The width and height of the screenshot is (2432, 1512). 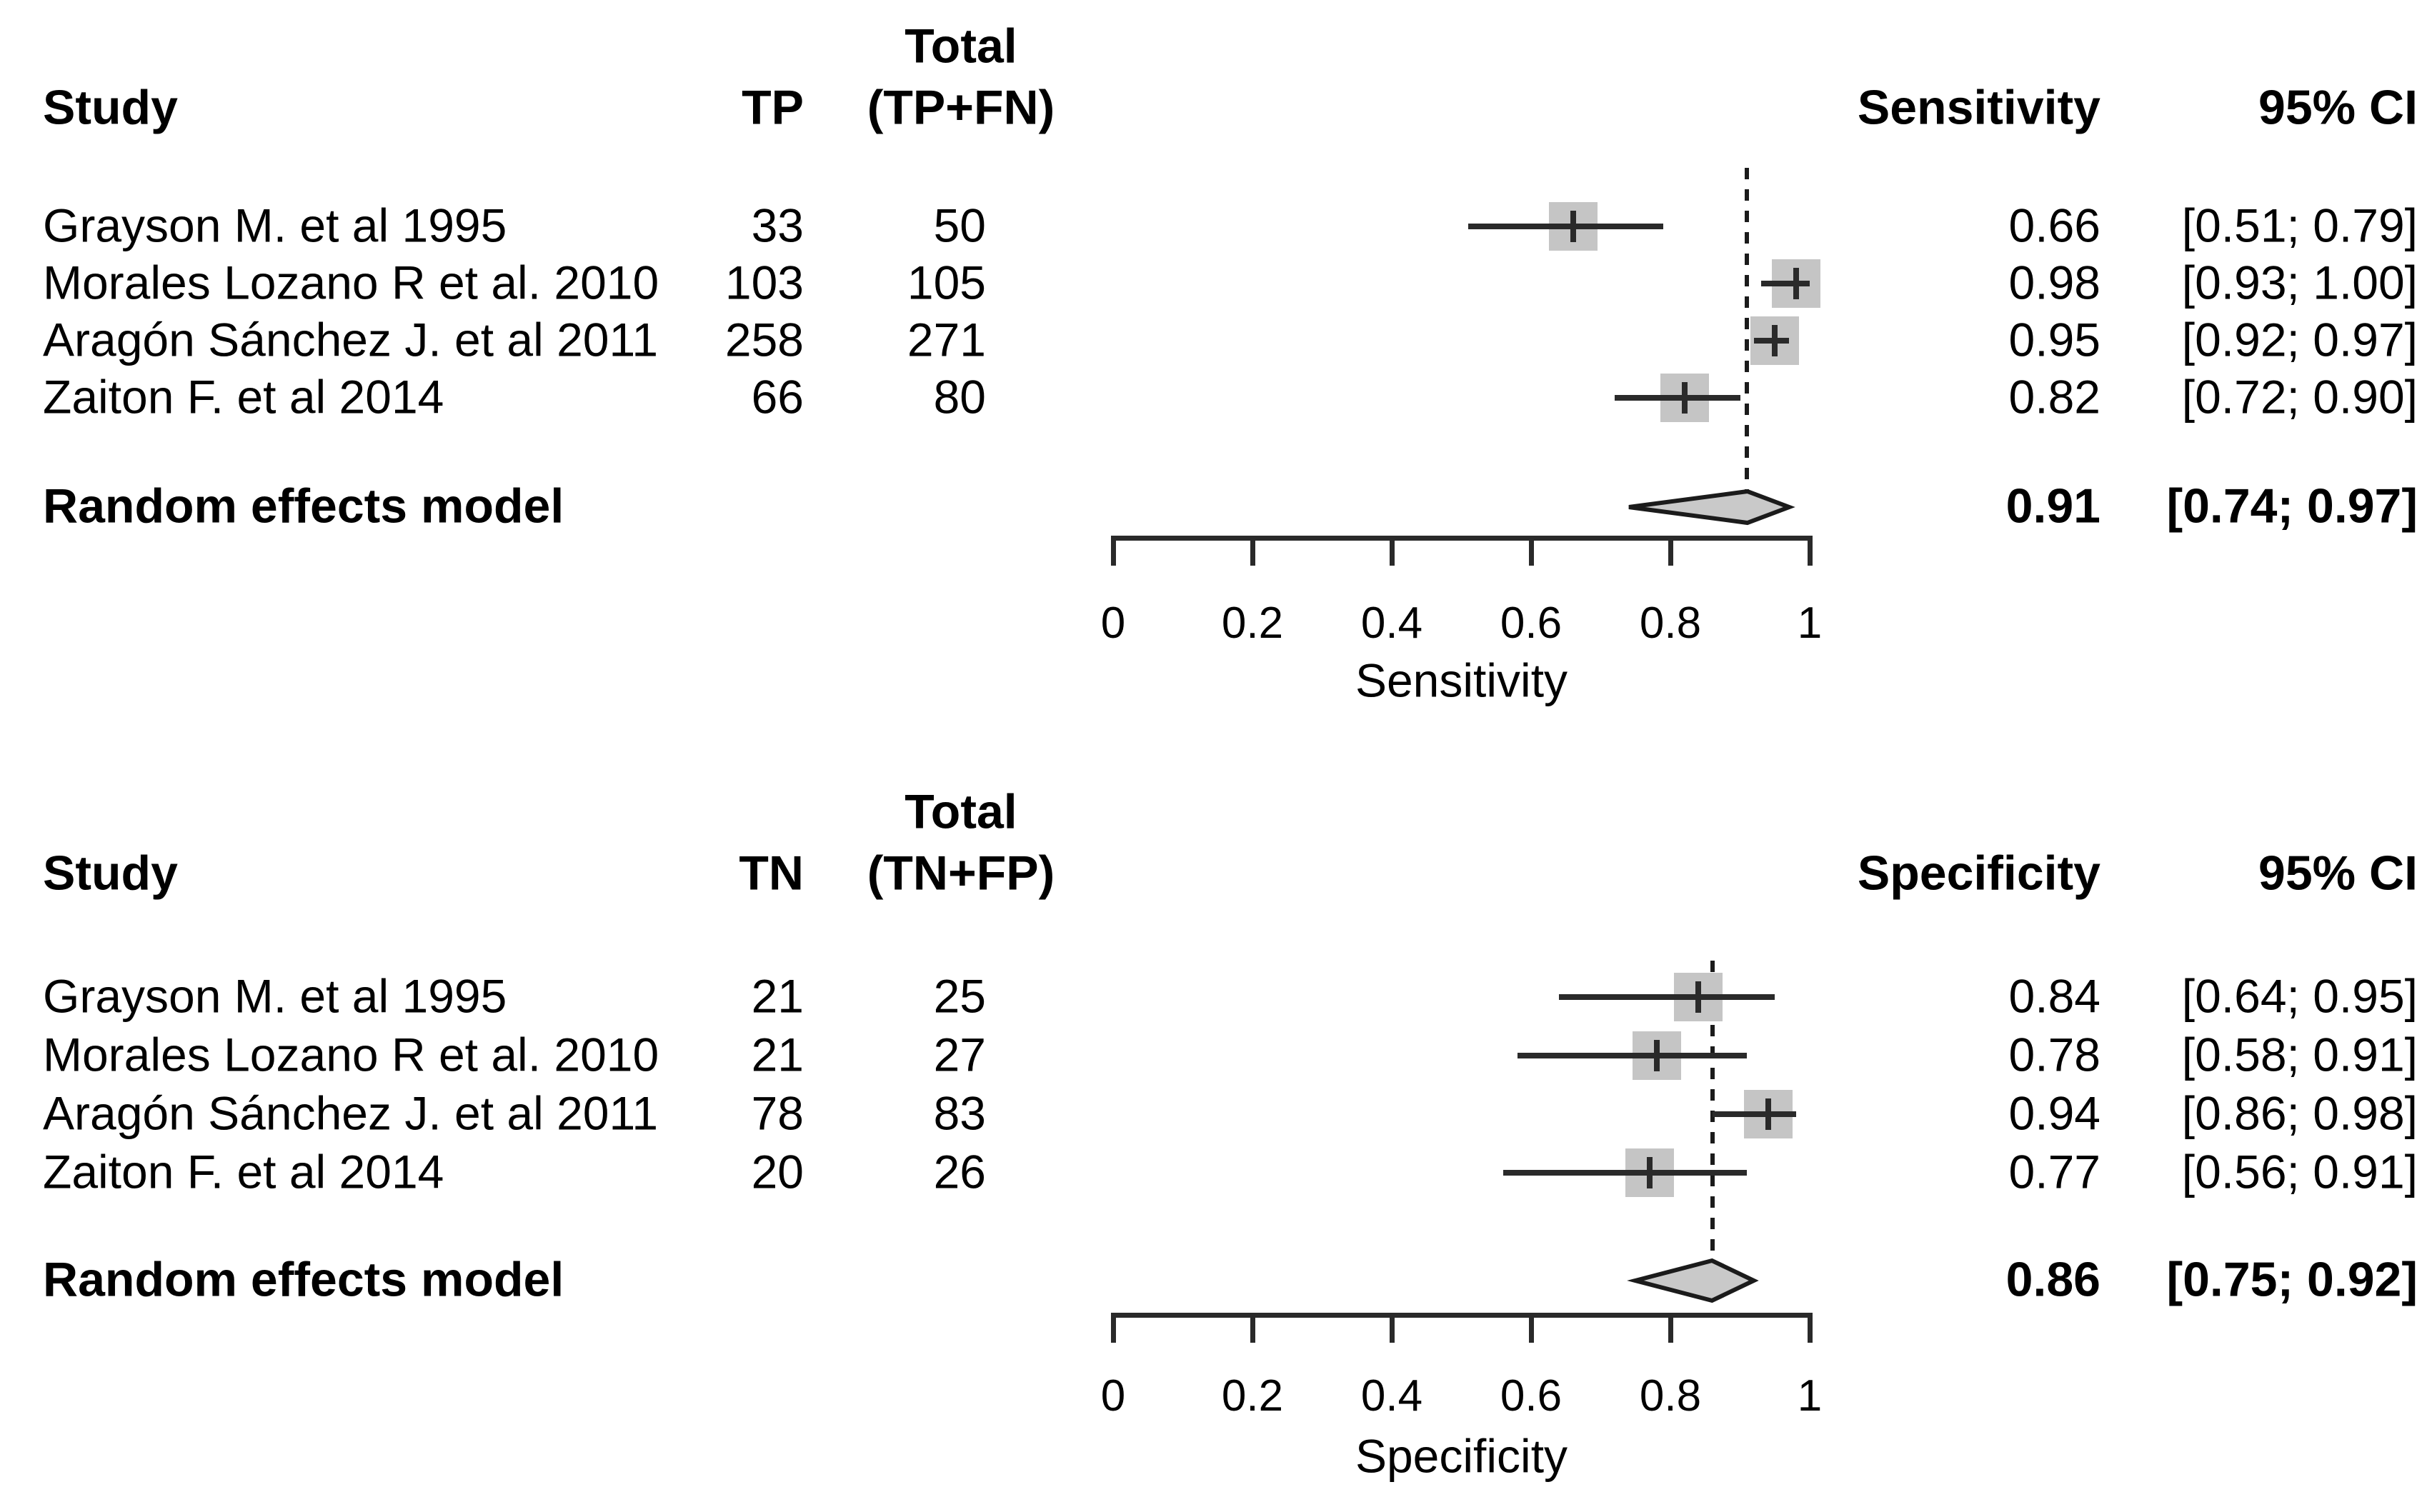 I want to click on total-cell: 25, so click(x=959, y=996).